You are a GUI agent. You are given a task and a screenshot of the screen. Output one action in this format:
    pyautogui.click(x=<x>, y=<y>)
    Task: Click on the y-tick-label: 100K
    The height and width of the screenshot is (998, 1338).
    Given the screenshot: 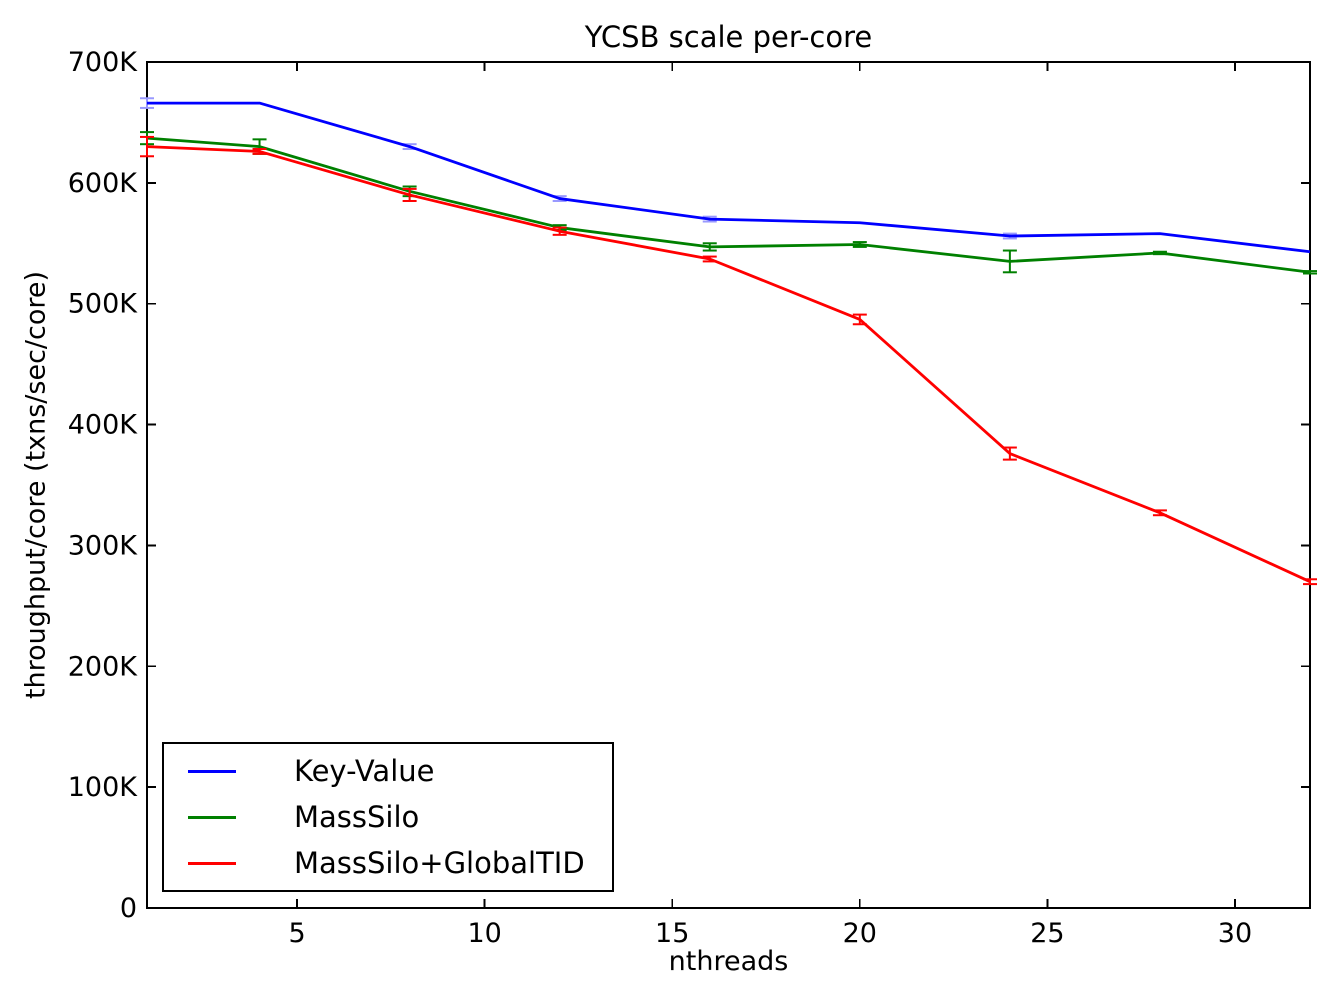 What is the action you would take?
    pyautogui.click(x=103, y=787)
    